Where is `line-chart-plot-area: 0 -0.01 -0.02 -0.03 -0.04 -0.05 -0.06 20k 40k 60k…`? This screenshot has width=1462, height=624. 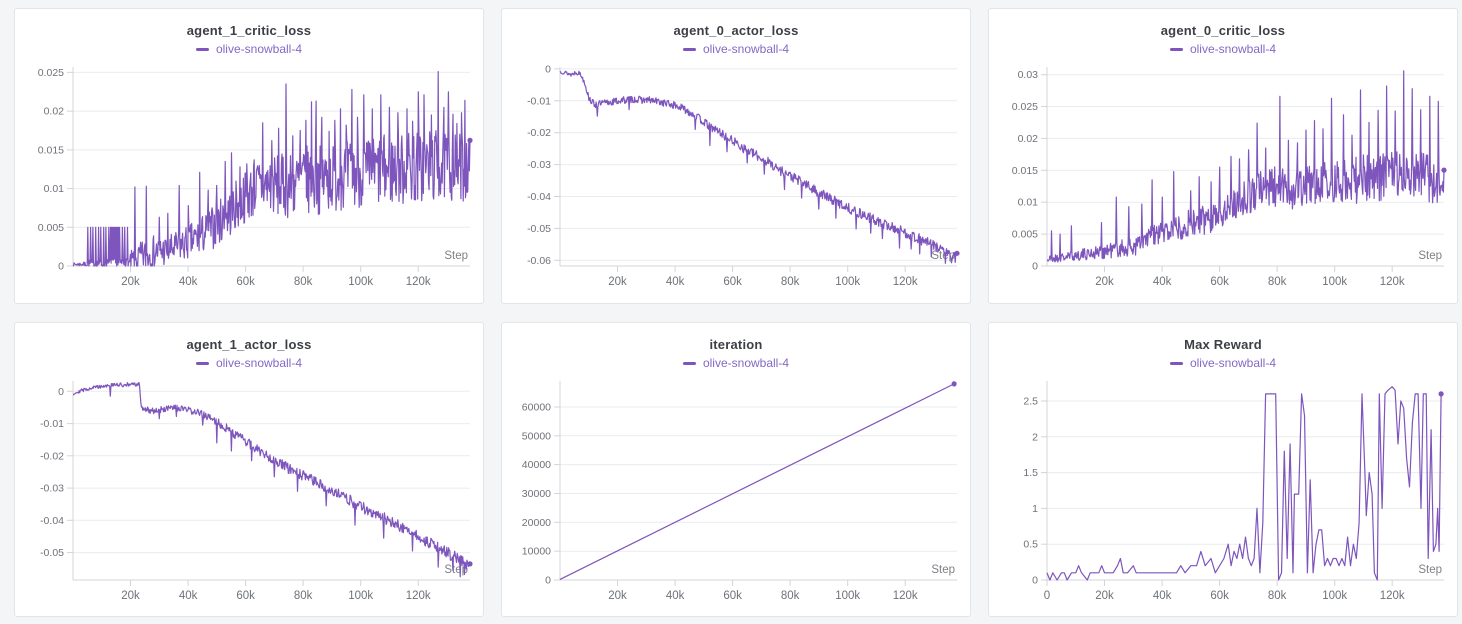 line-chart-plot-area: 0 -0.01 -0.02 -0.03 -0.04 -0.05 -0.06 20k 40k 60k… is located at coordinates (736, 178).